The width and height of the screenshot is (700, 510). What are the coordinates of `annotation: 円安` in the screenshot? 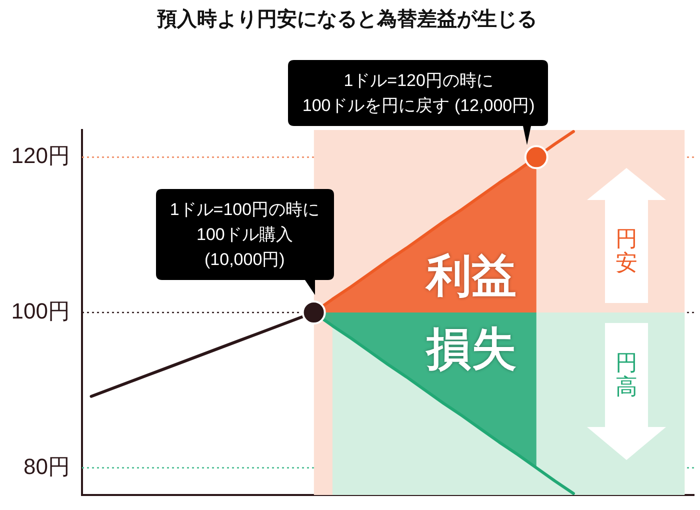 It's located at (627, 251).